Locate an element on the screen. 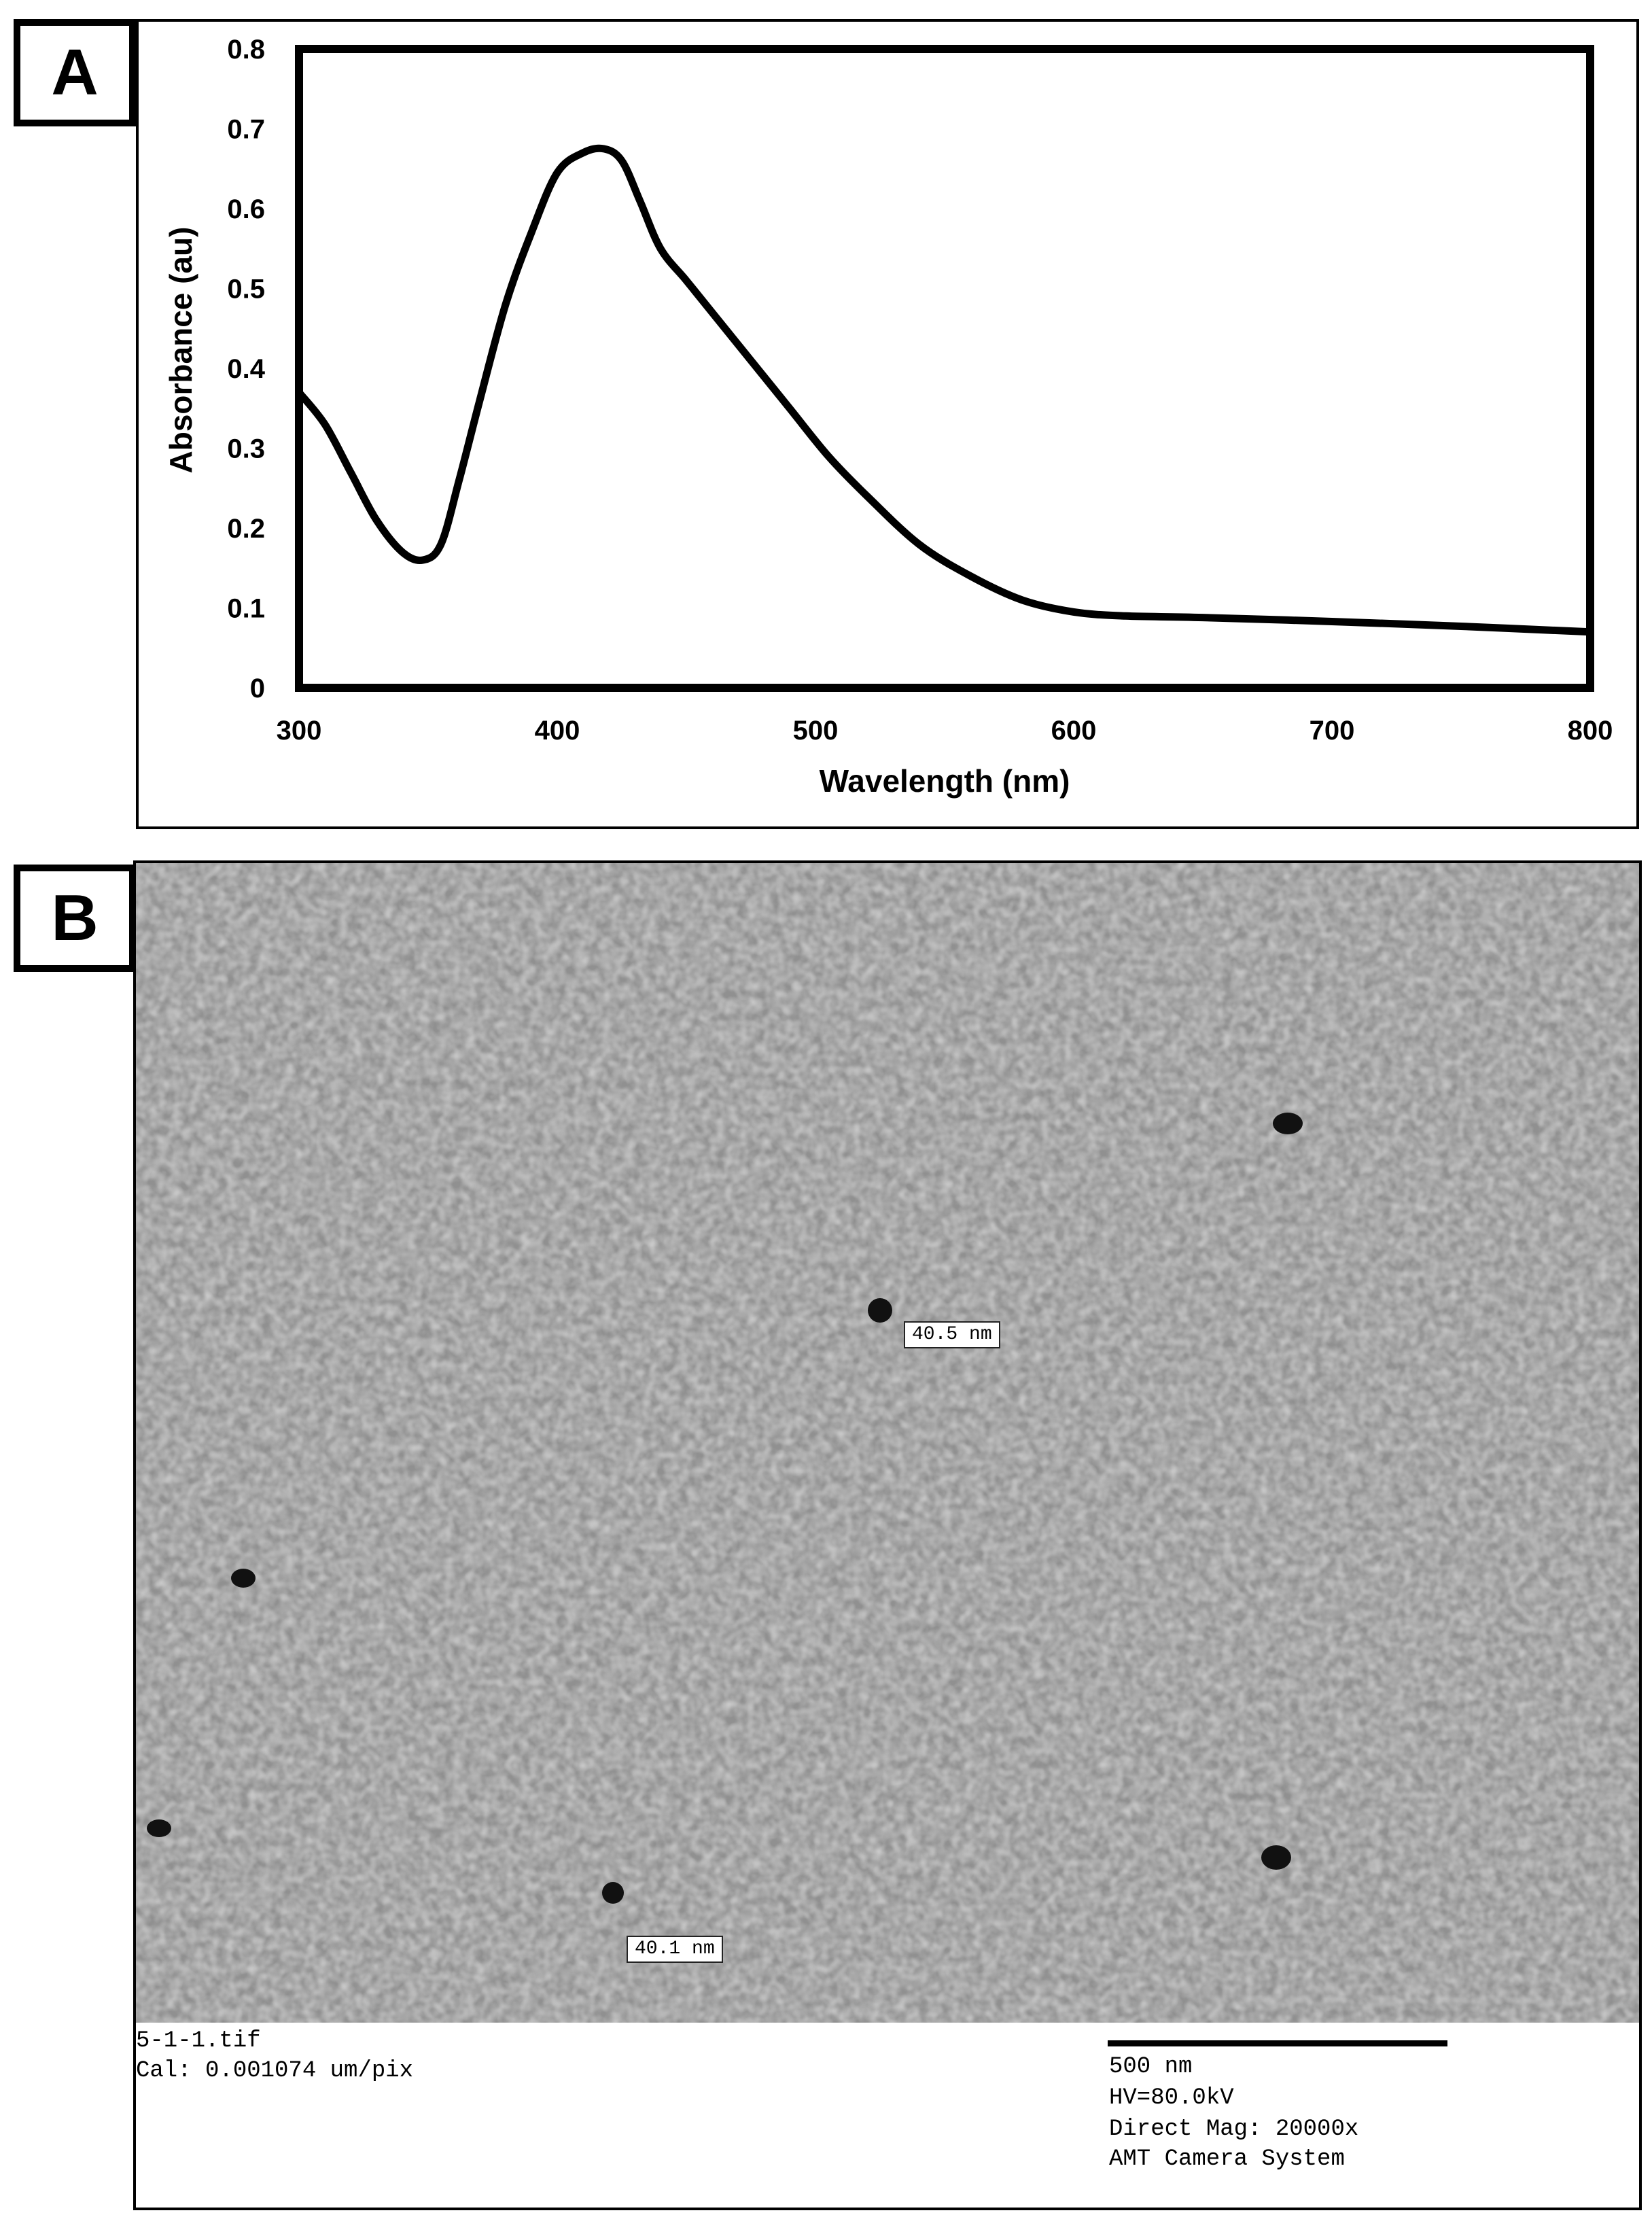  measurement-label-2: 40.1 nm is located at coordinates (675, 1949).